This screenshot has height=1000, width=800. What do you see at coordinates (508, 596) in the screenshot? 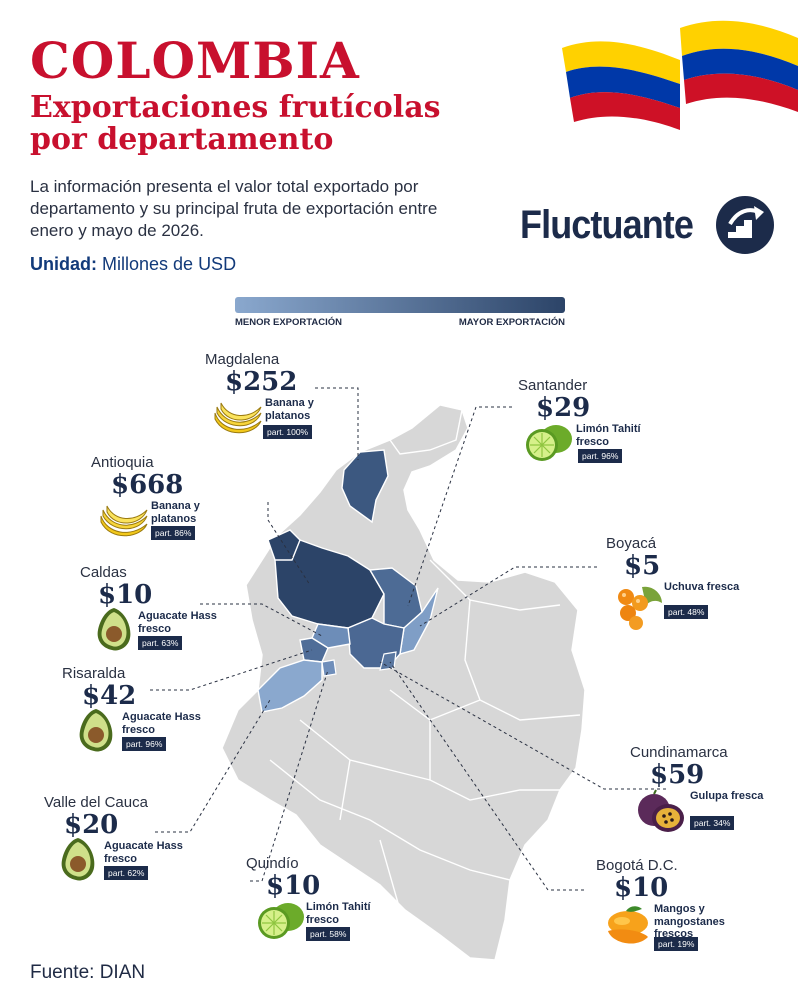
I see `leader-boyaca` at bounding box center [508, 596].